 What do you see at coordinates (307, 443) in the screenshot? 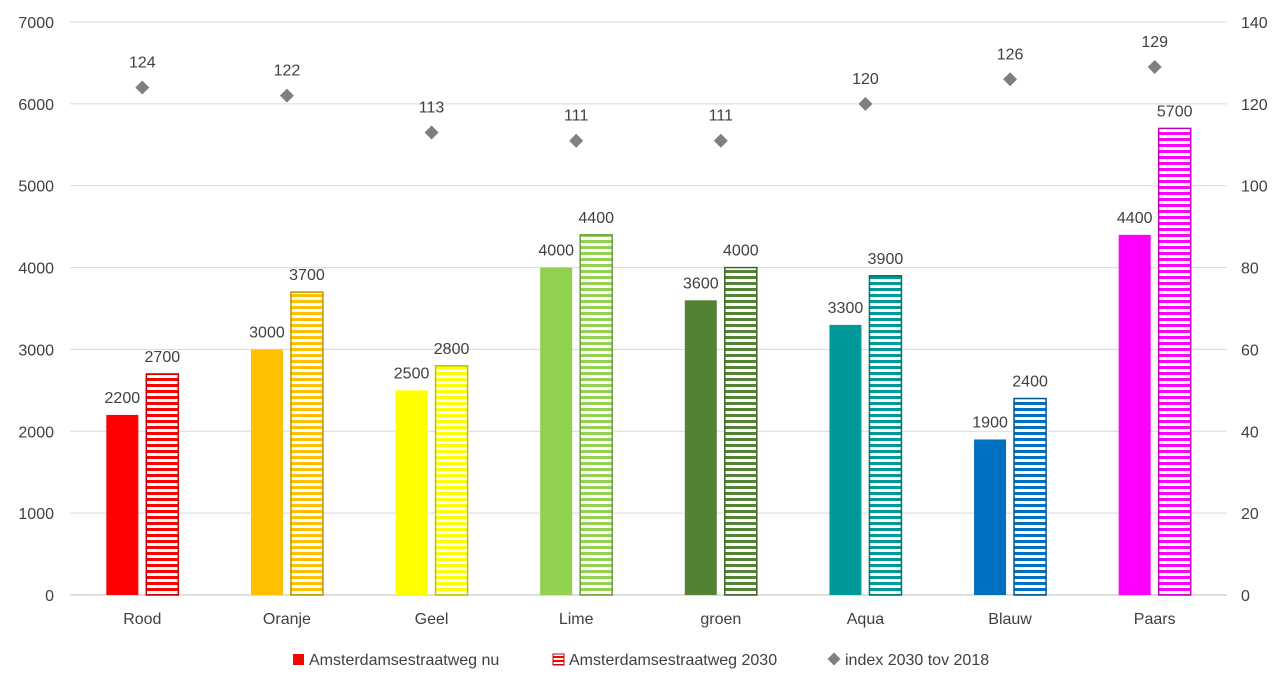
I see `bar-oranje-2030` at bounding box center [307, 443].